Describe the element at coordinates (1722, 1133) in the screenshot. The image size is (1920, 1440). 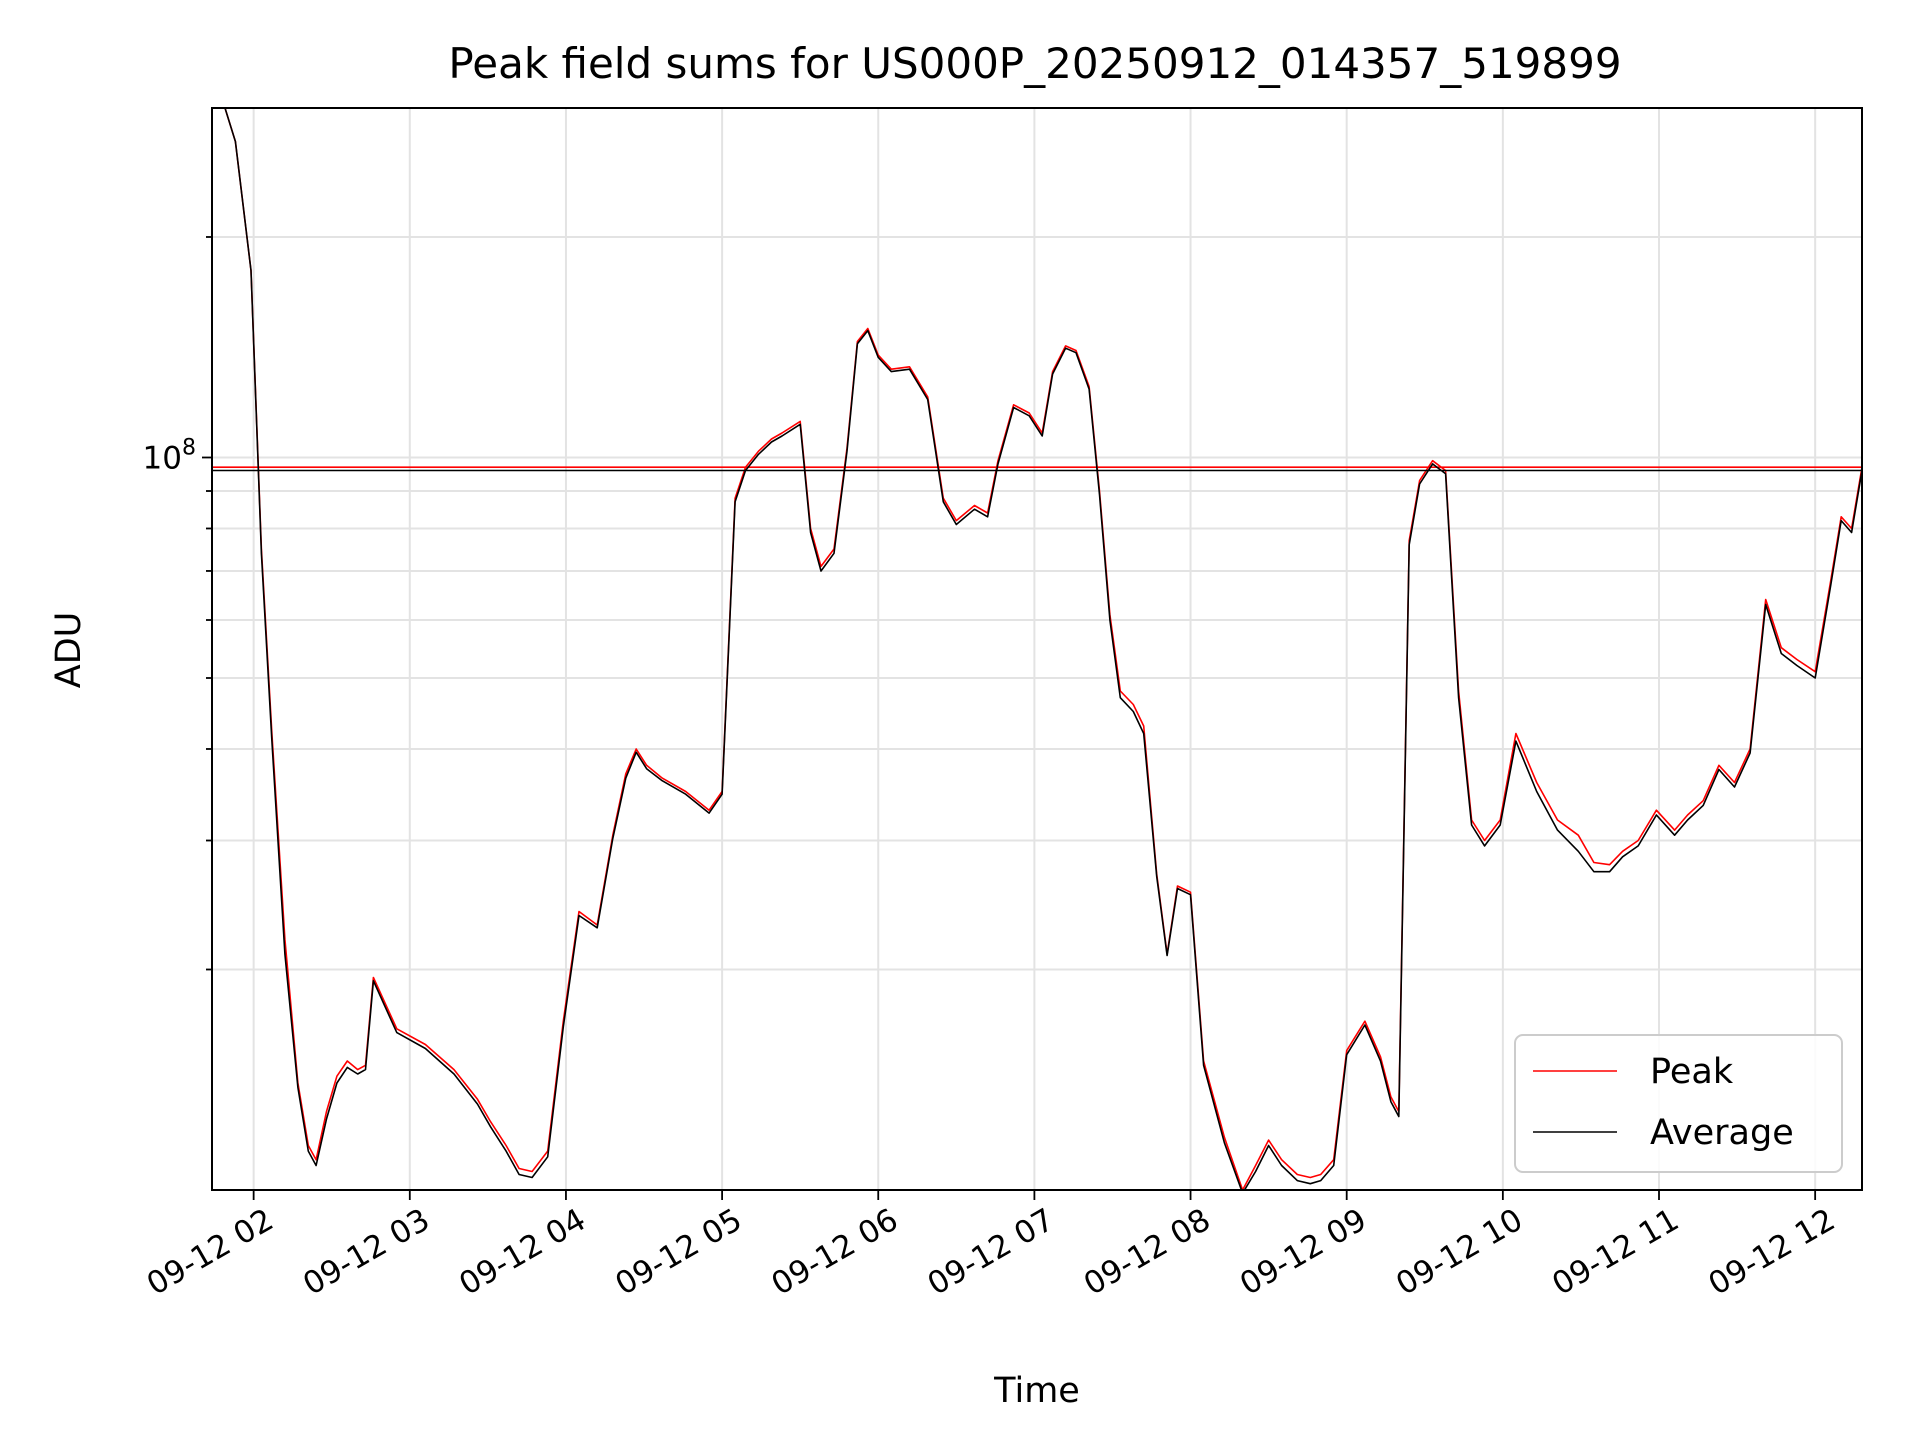
I see `legend-label-average: Average` at that location.